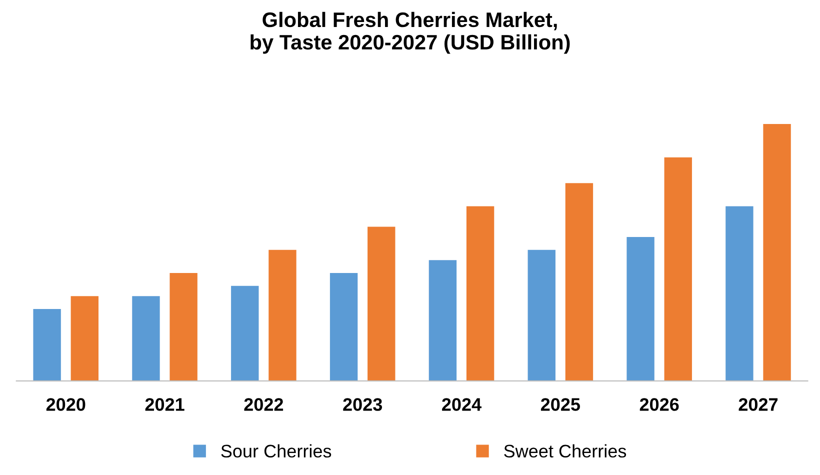 This screenshot has height=475, width=820. What do you see at coordinates (410, 33) in the screenshot?
I see `chart-title: Global Fresh Cherries Market, by Taste 2020-2027 (USD Billion)` at bounding box center [410, 33].